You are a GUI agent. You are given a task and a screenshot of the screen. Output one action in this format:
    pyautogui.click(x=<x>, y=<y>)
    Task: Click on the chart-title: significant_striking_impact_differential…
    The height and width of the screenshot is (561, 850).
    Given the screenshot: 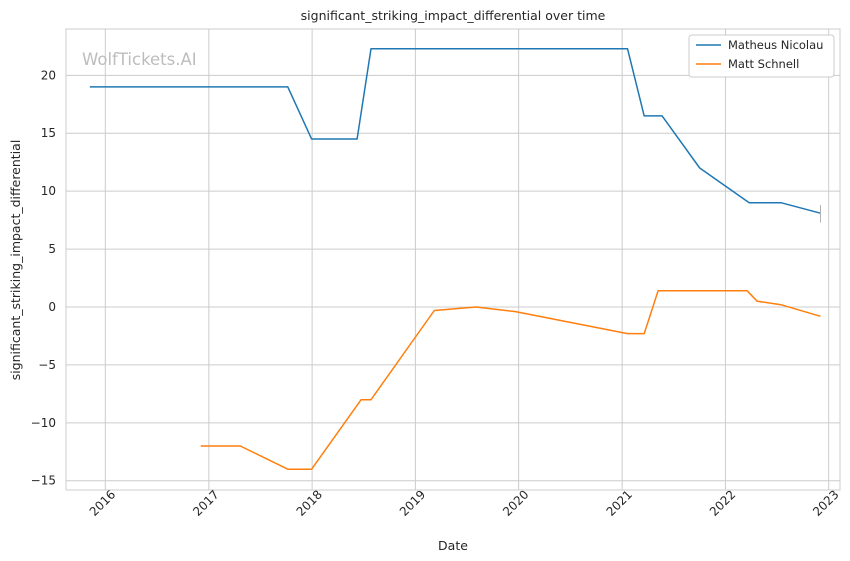 What is the action you would take?
    pyautogui.click(x=453, y=15)
    